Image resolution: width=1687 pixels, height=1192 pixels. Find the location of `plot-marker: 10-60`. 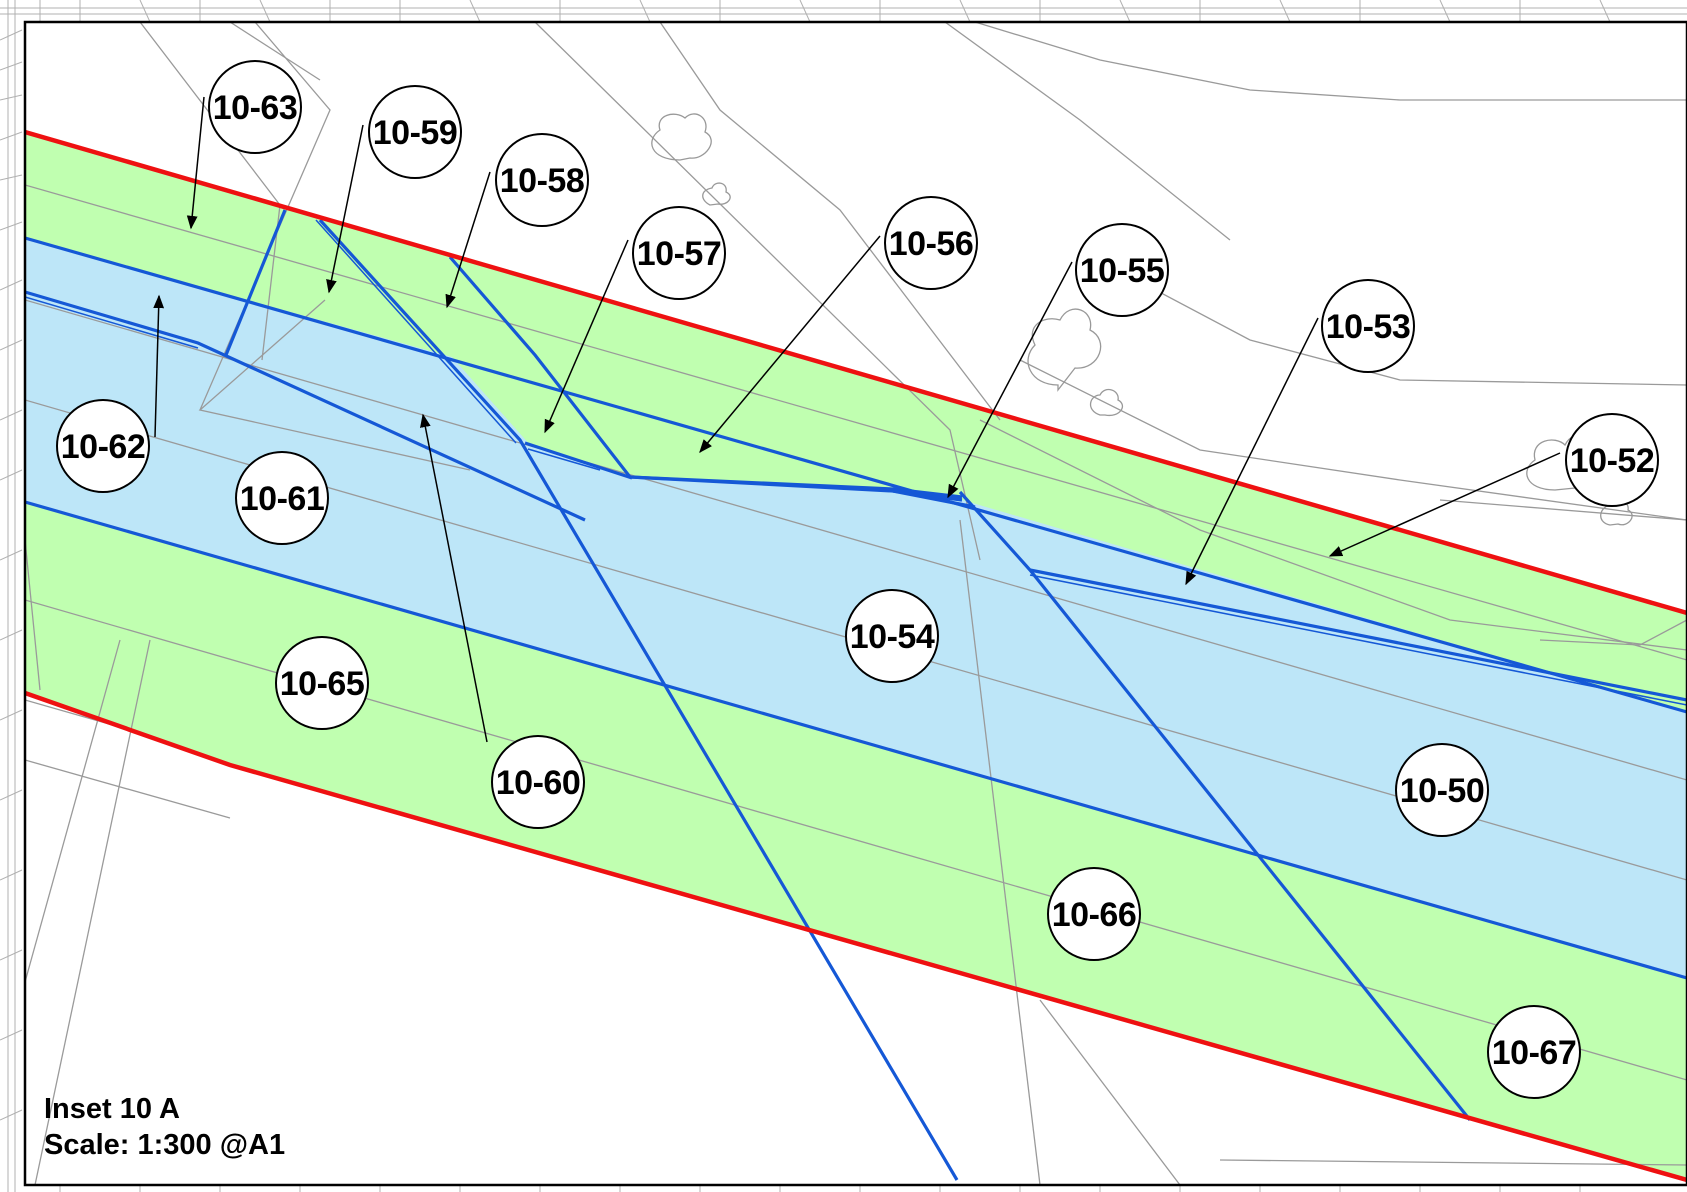

plot-marker: 10-60 is located at coordinates (538, 782).